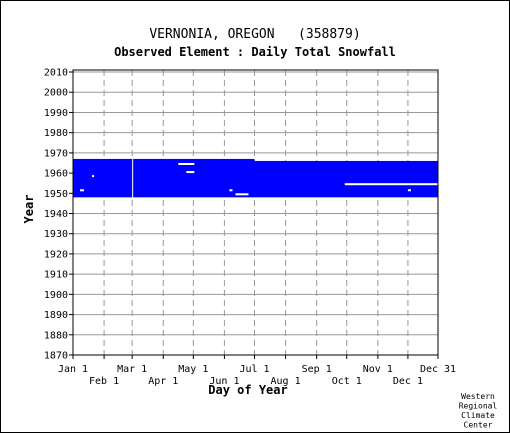 Image resolution: width=510 pixels, height=433 pixels. What do you see at coordinates (317, 369) in the screenshot?
I see `x-tick-label-sep-1: Sep 1` at bounding box center [317, 369].